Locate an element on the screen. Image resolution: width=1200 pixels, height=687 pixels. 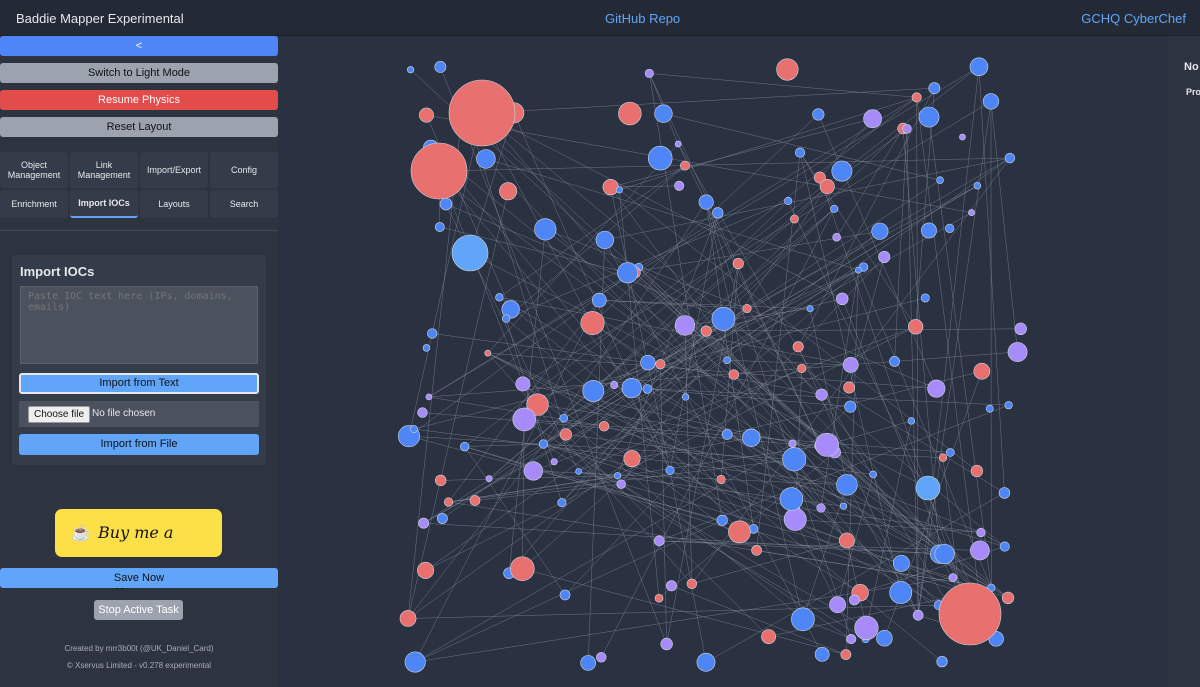
tab: Search is located at coordinates (244, 204).